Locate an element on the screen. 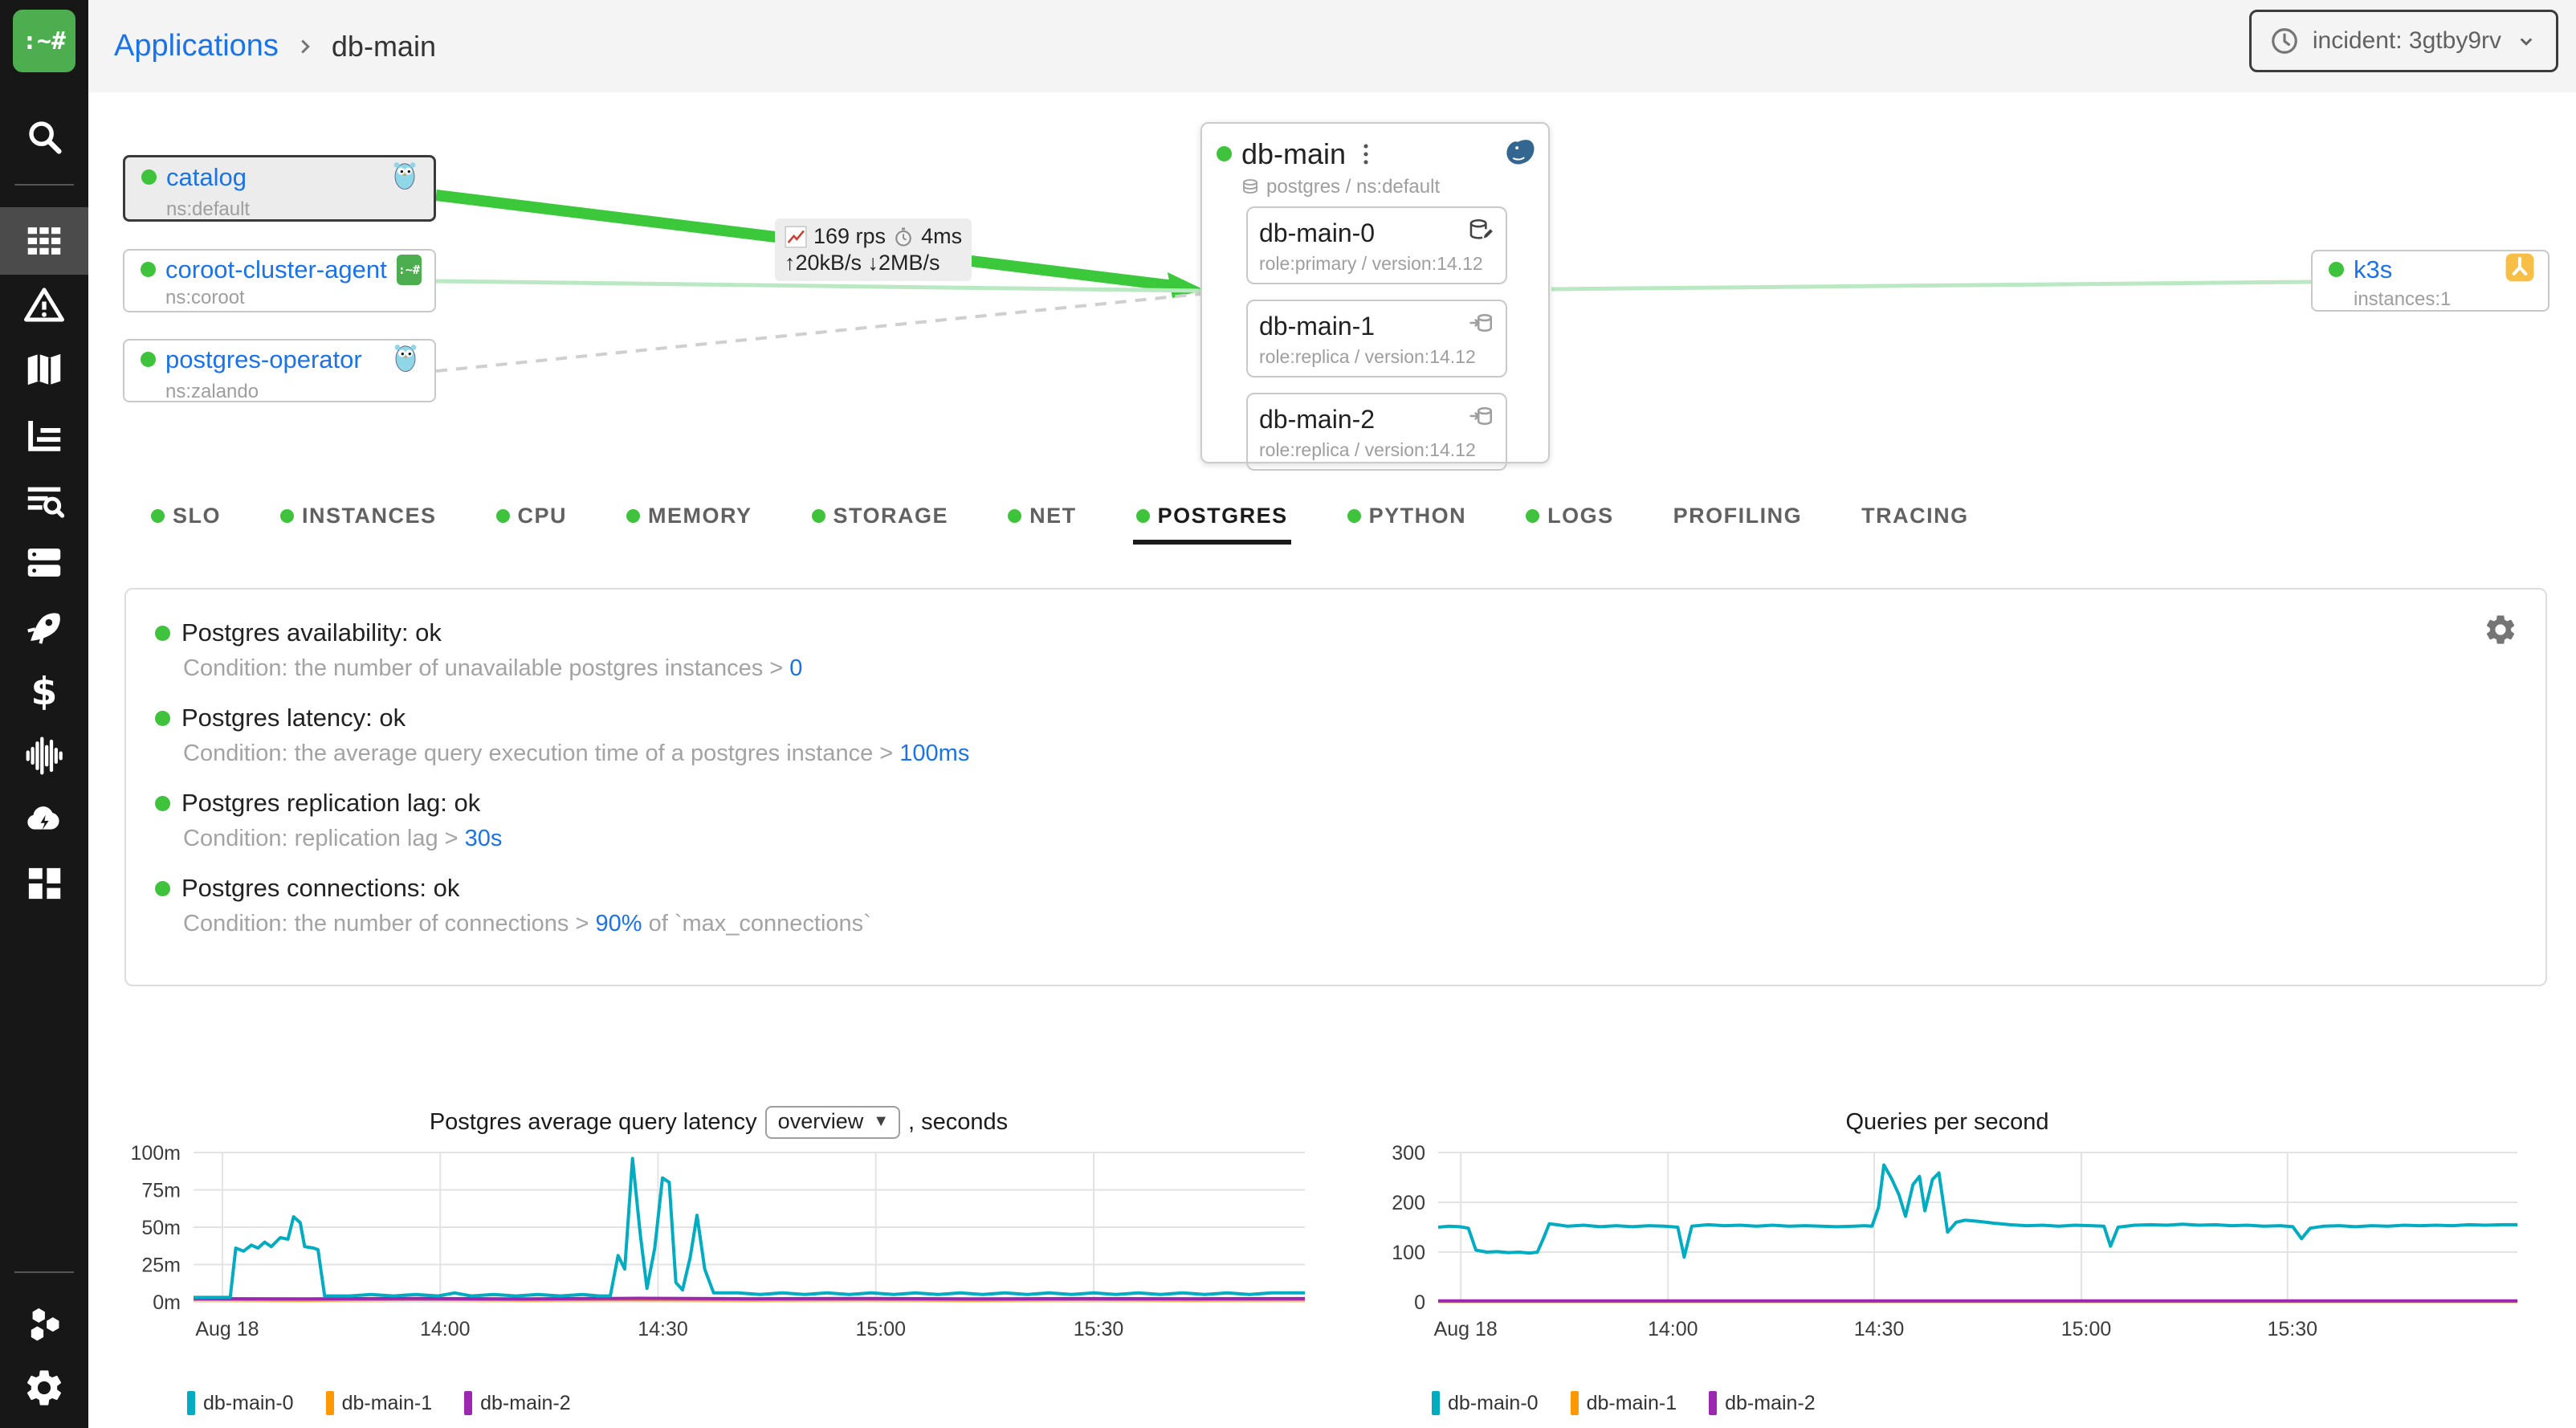 The image size is (2576, 1428). incidents-warning-icon is located at coordinates (44, 305).